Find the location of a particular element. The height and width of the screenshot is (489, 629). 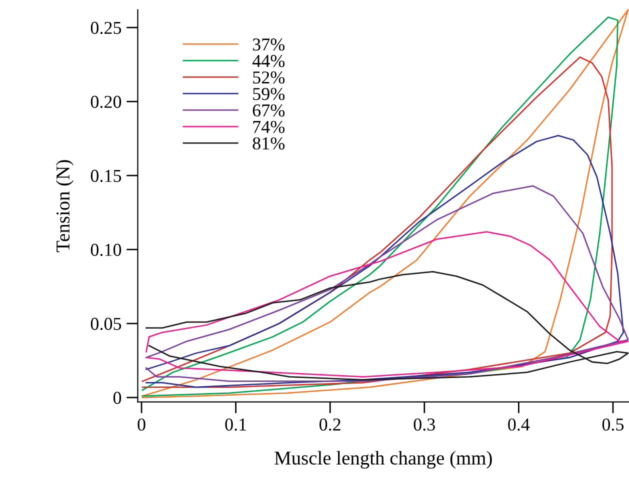

legend-label: 67% is located at coordinates (268, 110).